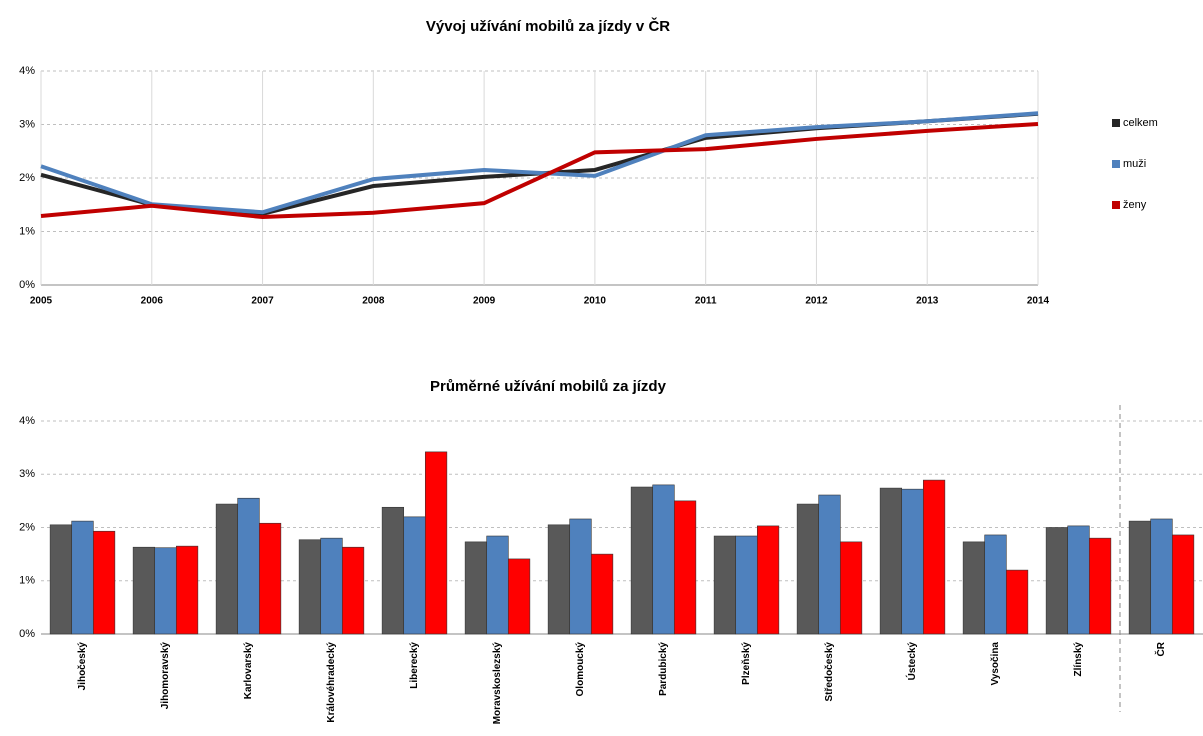  I want to click on x-tick-label: Jihomoravský, so click(165, 676).